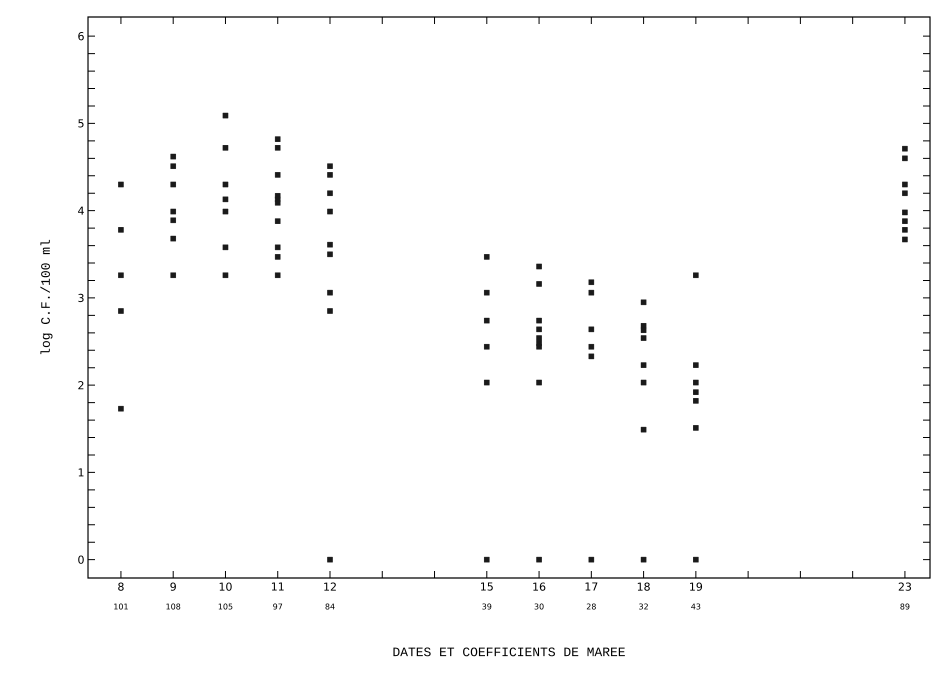 The image size is (932, 680). Describe the element at coordinates (81, 560) in the screenshot. I see `y-tick-label: 0` at that location.